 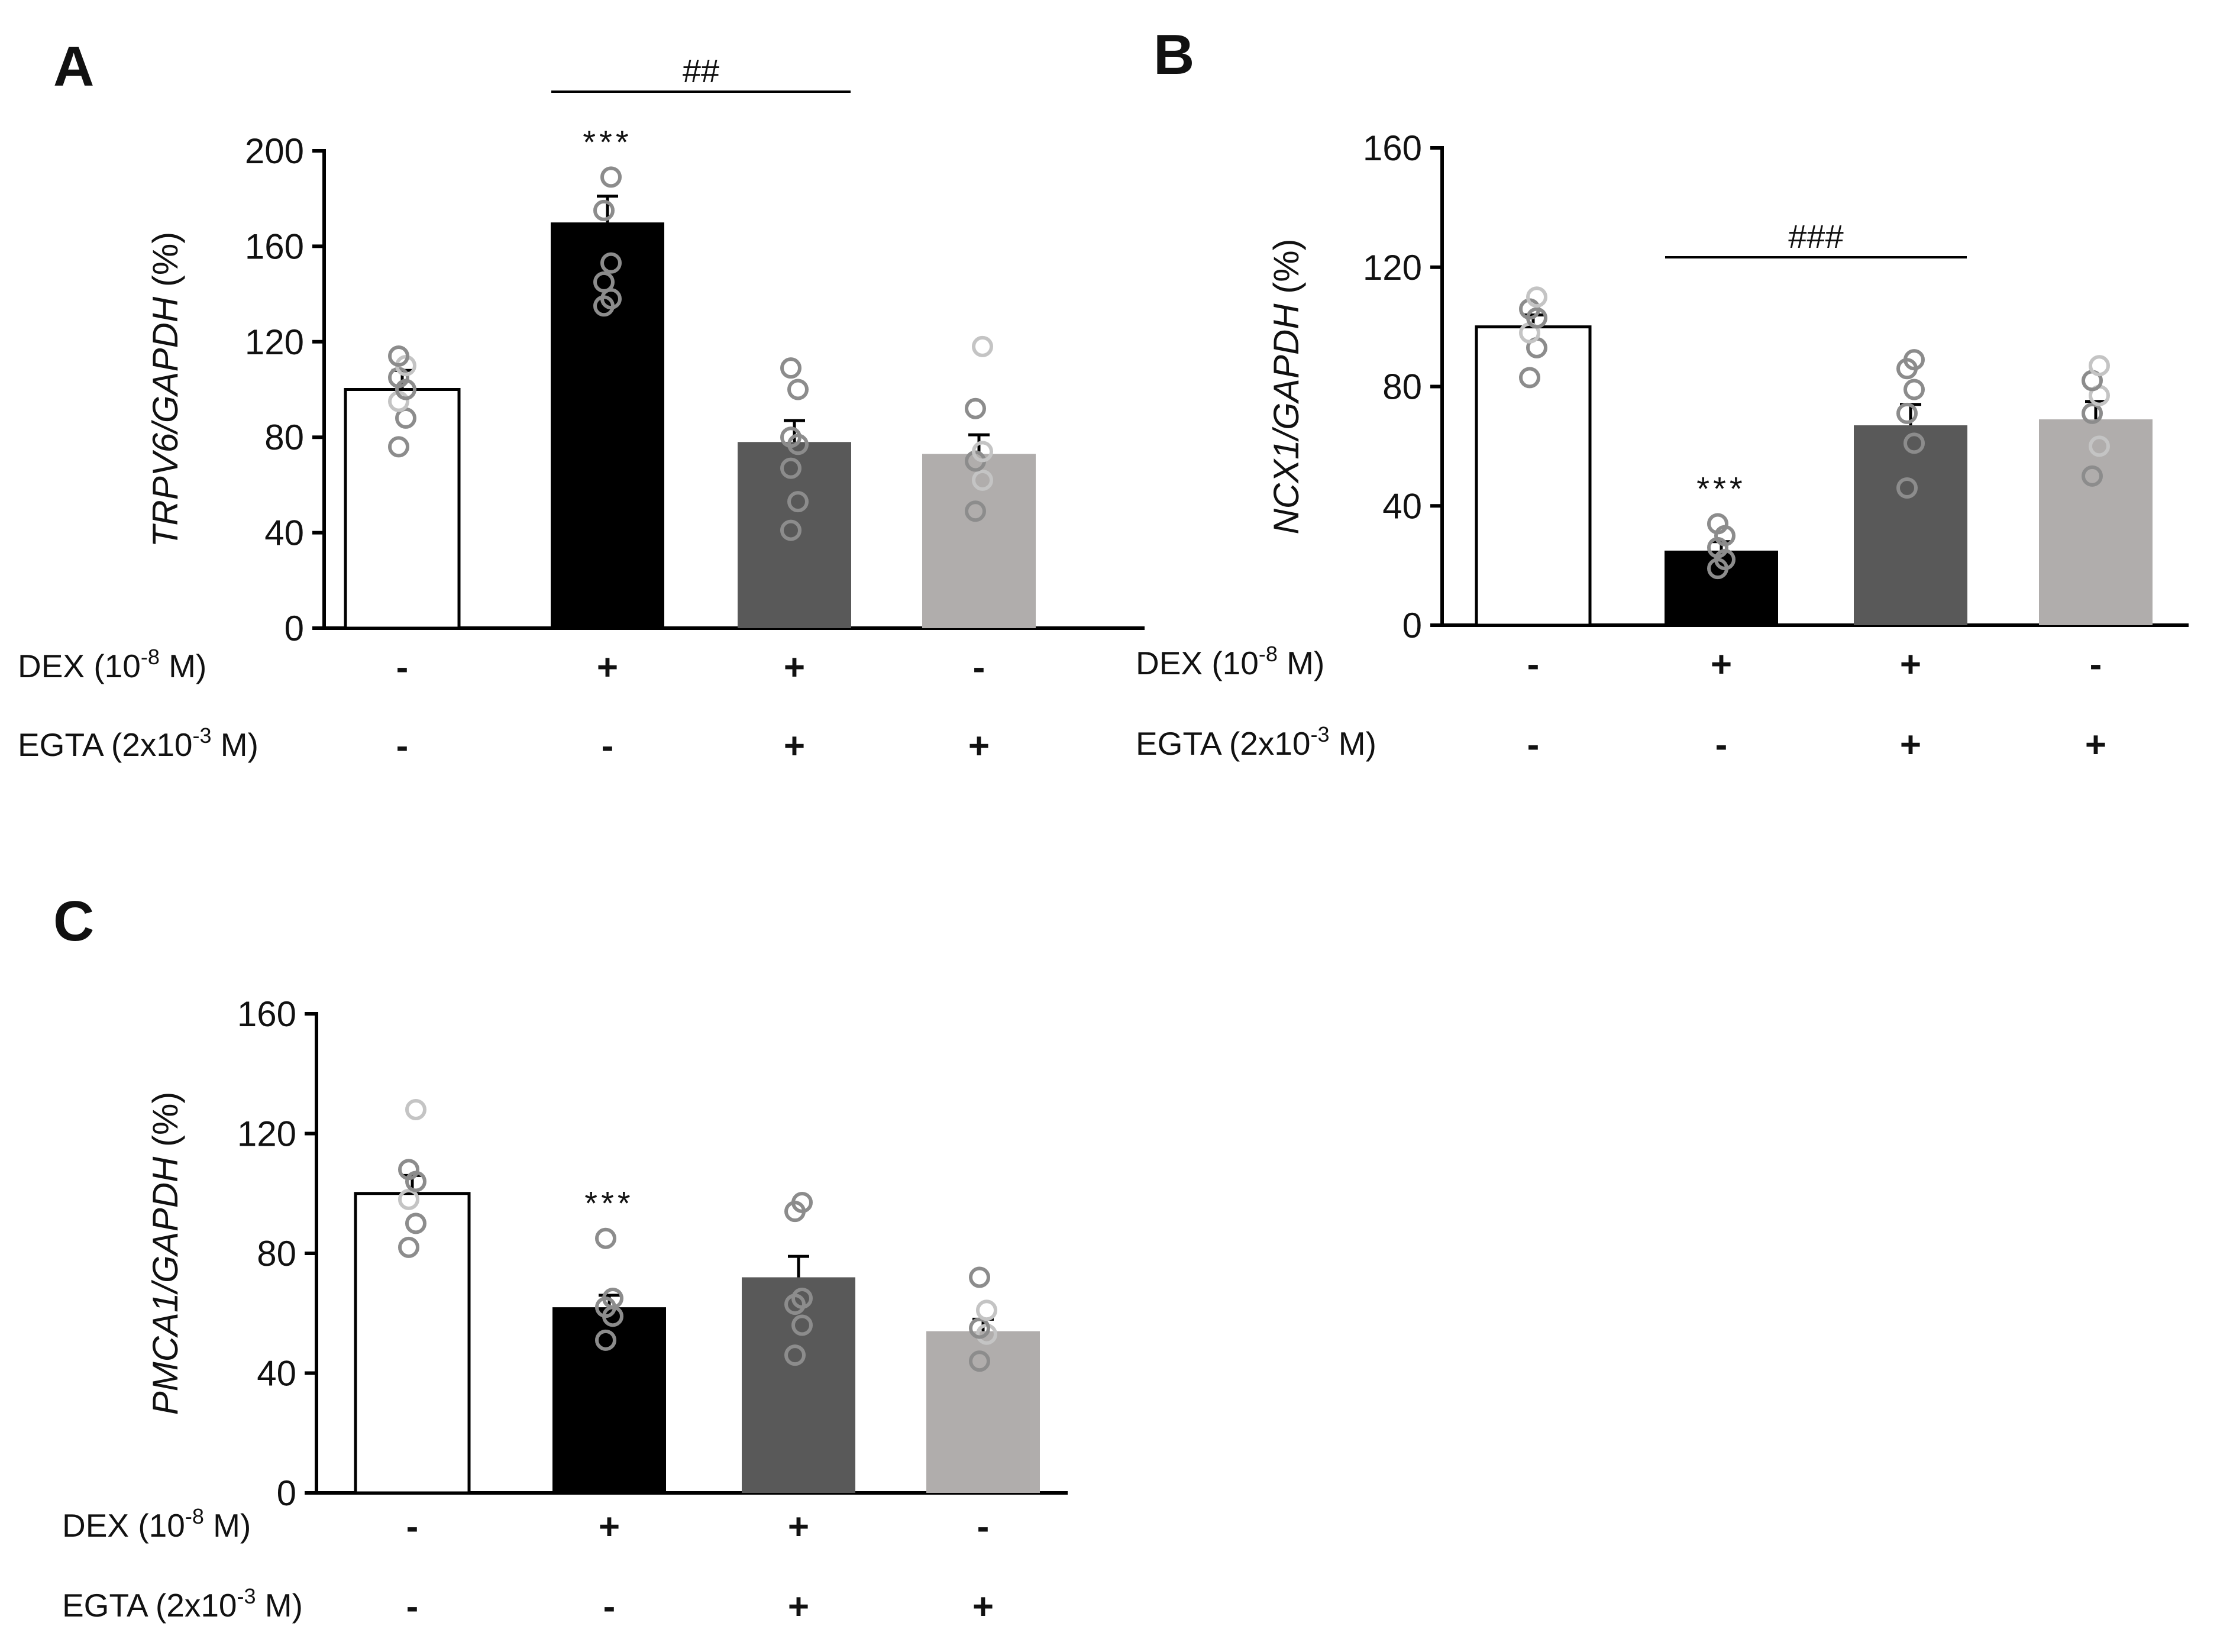 I want to click on comparison-mark: ###, so click(x=1815, y=236).